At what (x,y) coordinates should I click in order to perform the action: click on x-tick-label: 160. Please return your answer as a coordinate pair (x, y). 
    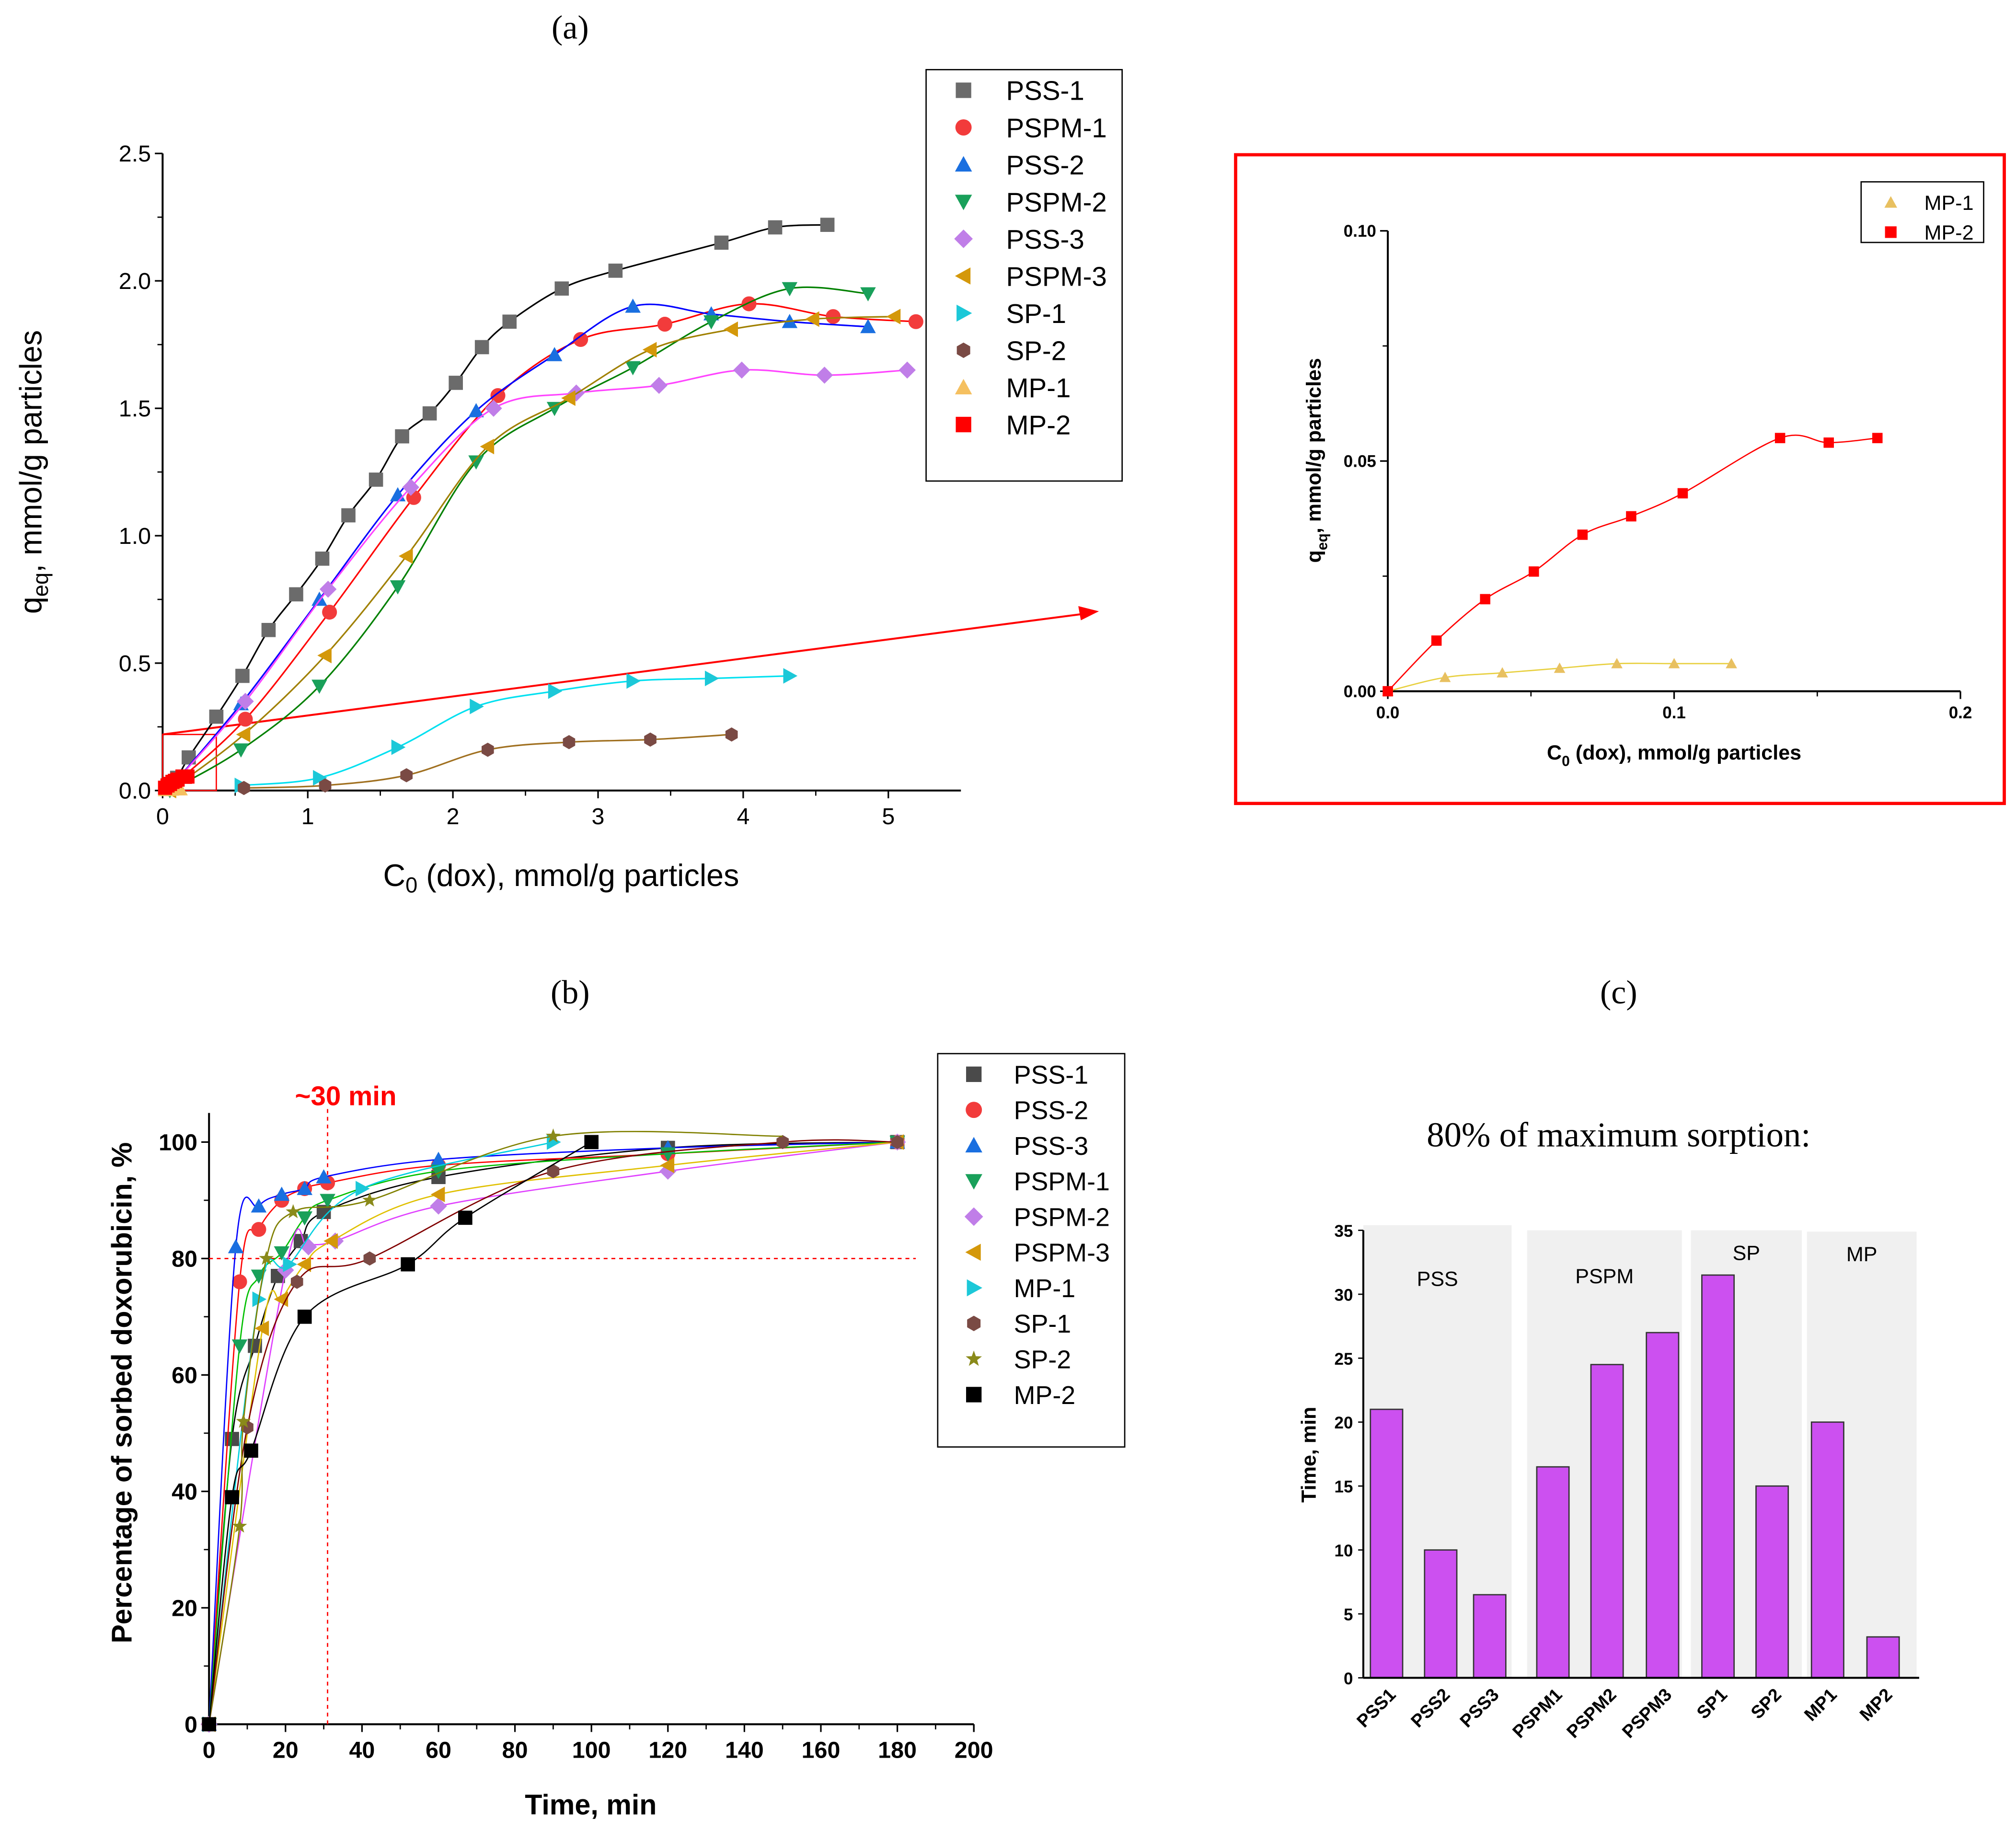
    Looking at the image, I should click on (821, 1750).